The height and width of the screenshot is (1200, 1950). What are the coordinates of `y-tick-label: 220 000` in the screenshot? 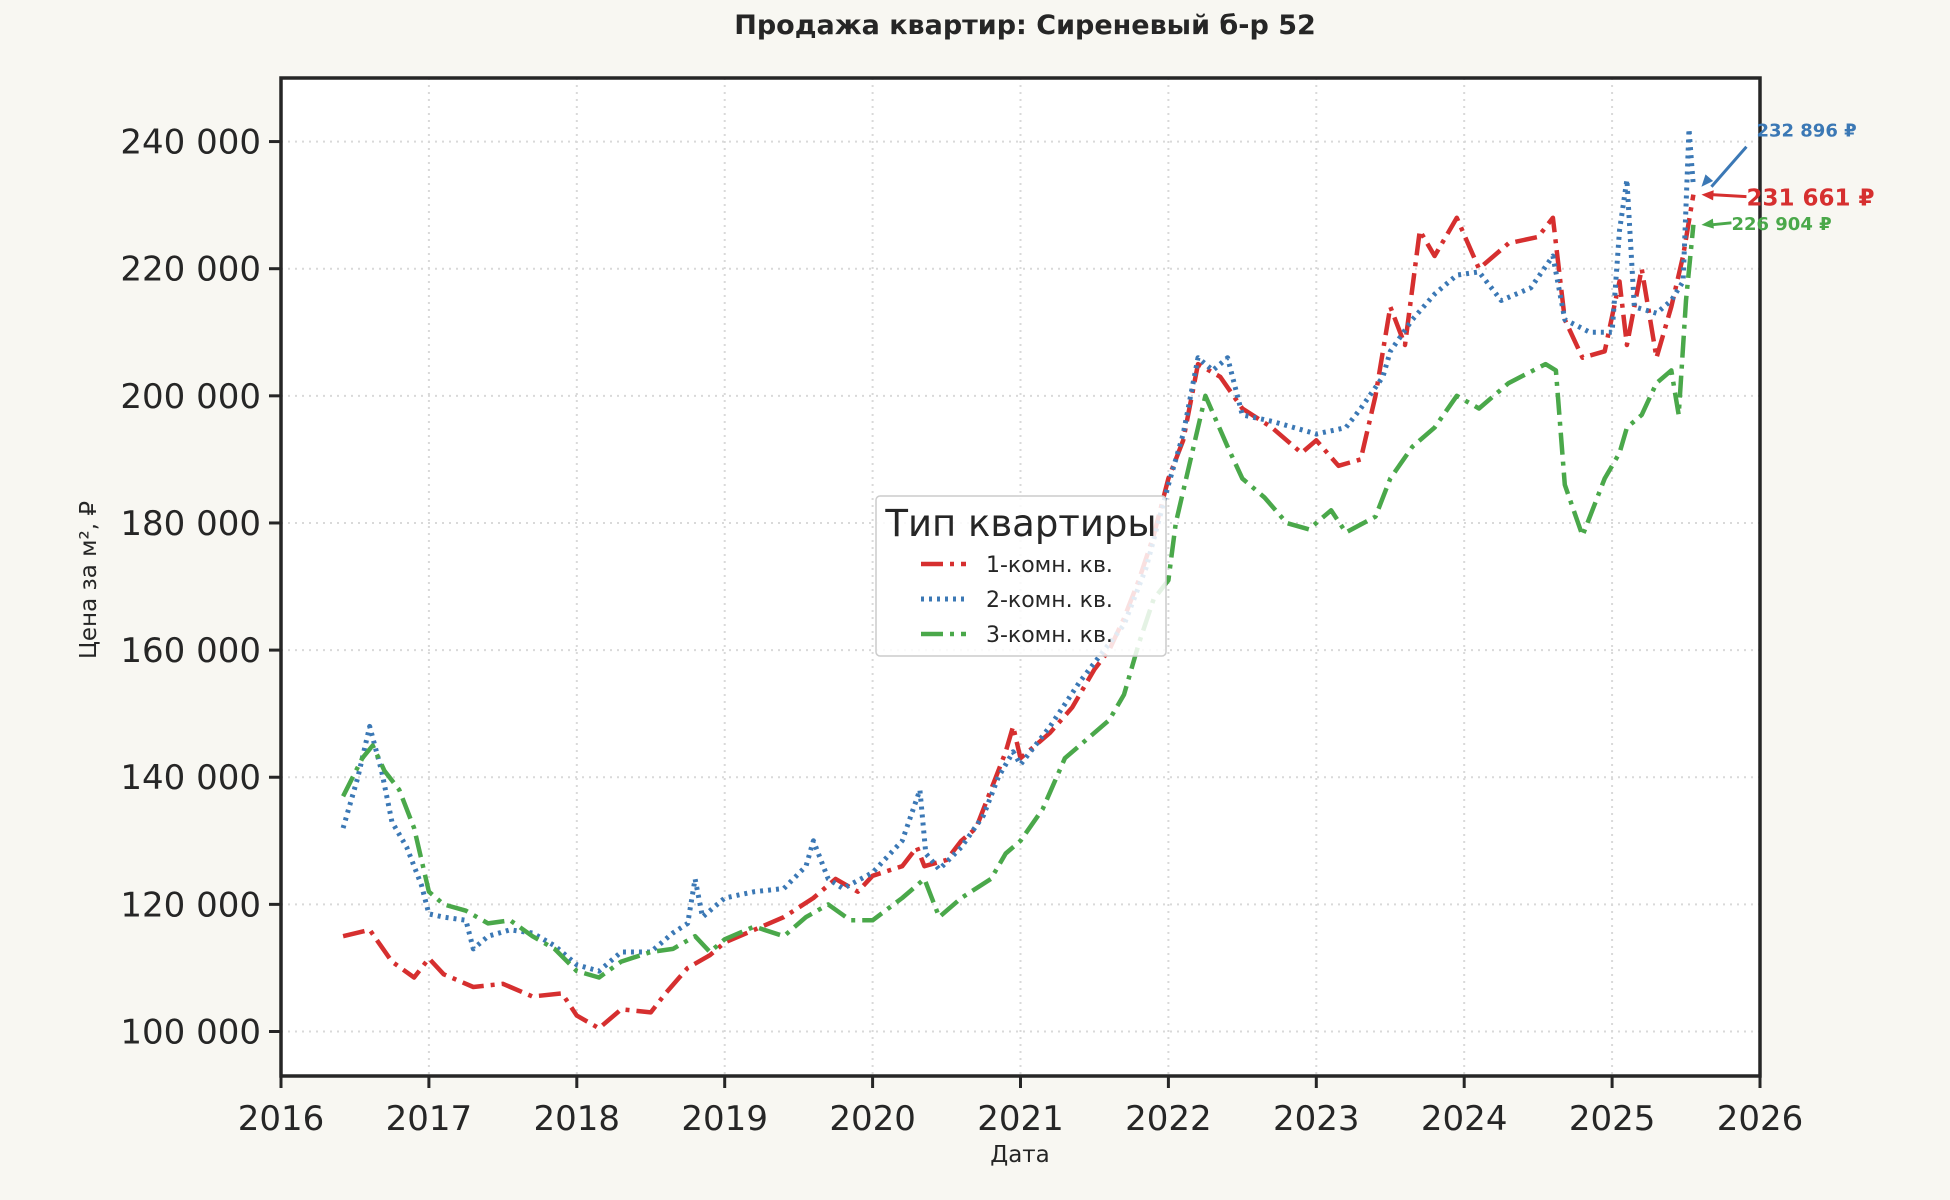 It's located at (190, 270).